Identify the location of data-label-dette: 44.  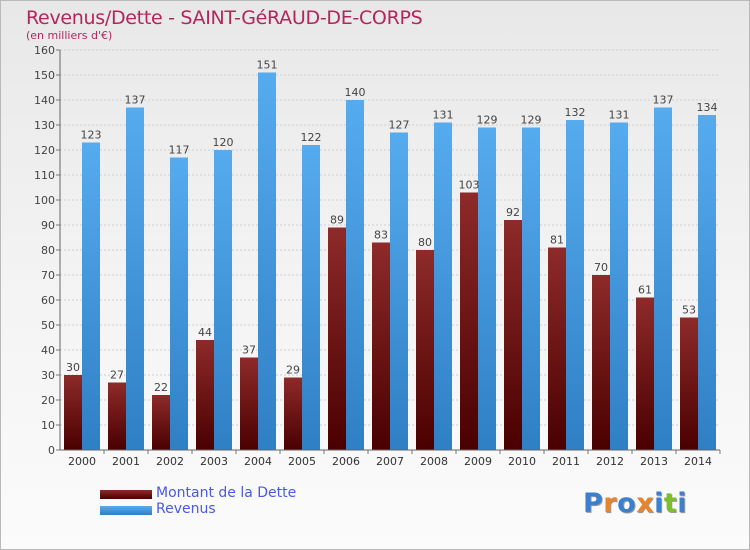
(205, 332).